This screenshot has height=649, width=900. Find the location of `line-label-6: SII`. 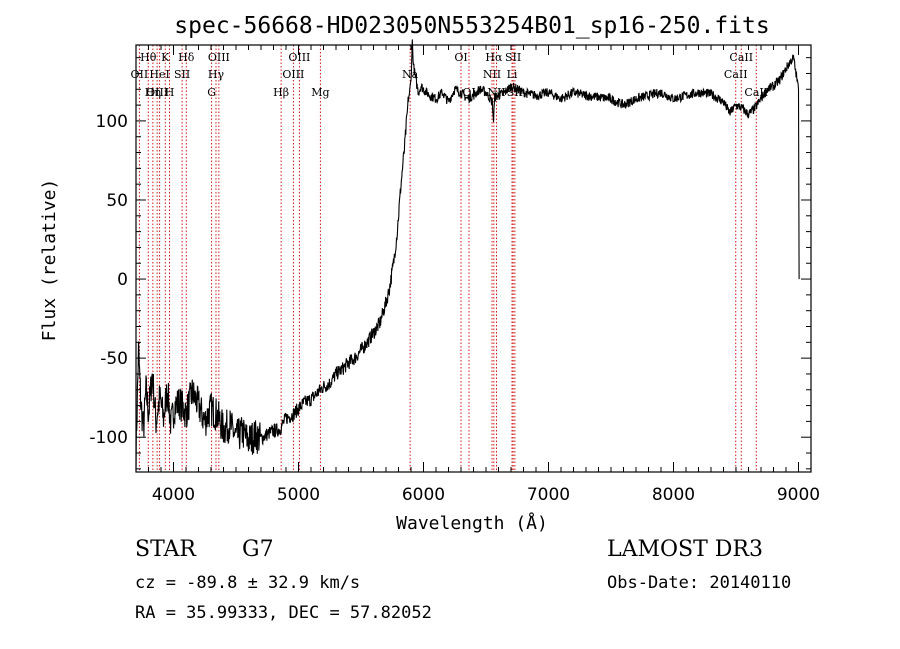

line-label-6: SII is located at coordinates (182, 74).